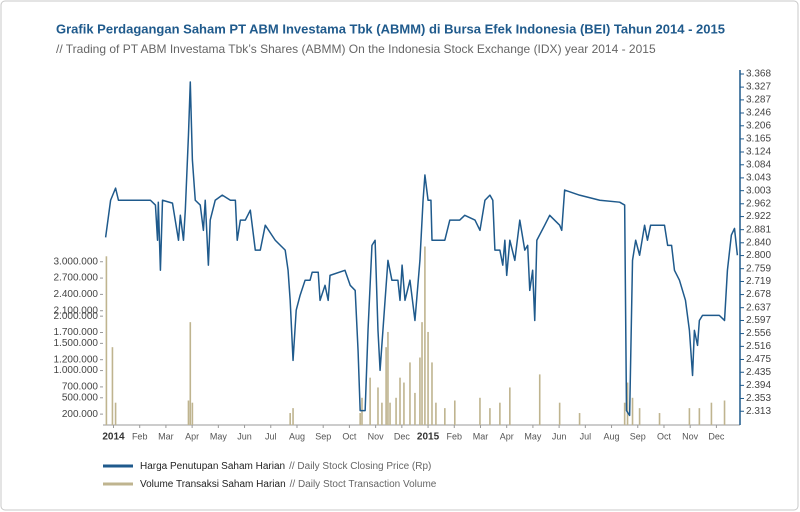  Describe the element at coordinates (758, 113) in the screenshot. I see `y2-tick-label: 3.246` at that location.